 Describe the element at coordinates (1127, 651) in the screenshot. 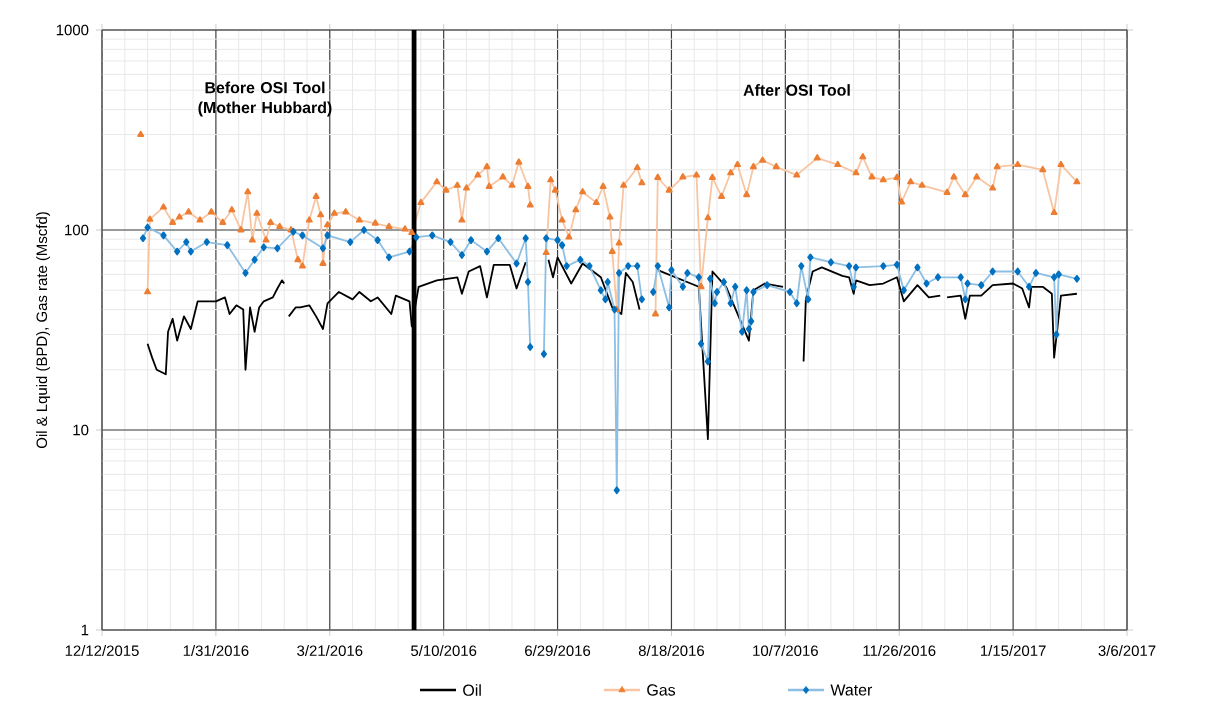

I see `x-tick-label: 3/6/2017` at that location.